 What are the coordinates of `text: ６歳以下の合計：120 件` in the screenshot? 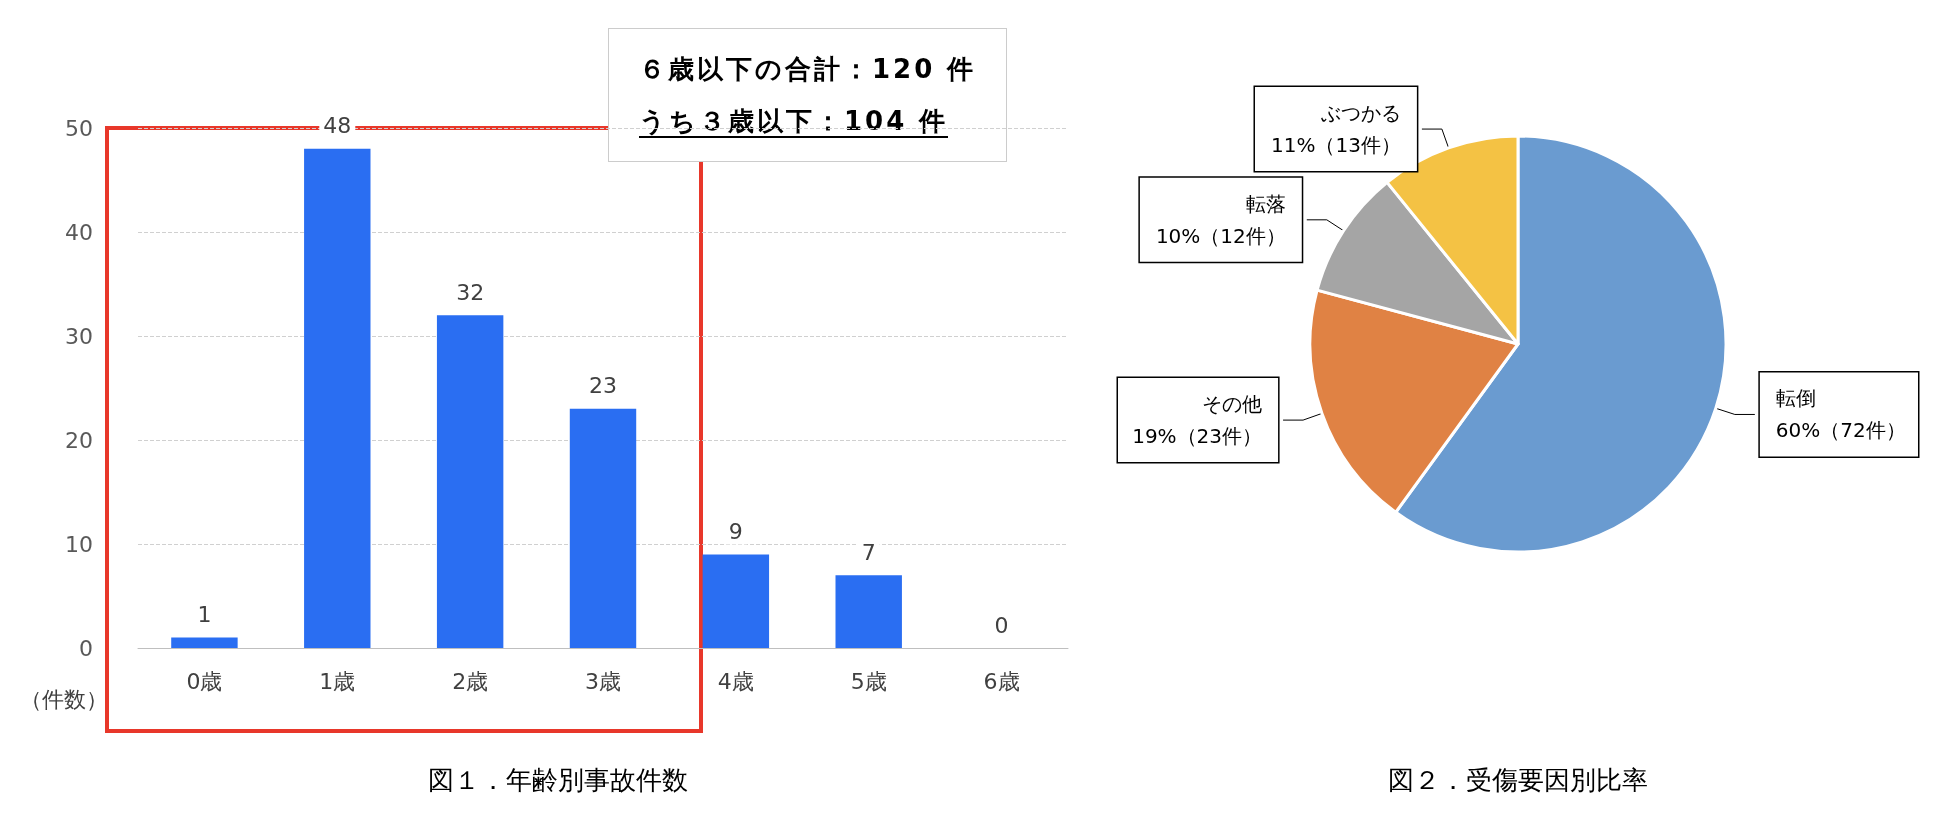 It's located at (808, 69).